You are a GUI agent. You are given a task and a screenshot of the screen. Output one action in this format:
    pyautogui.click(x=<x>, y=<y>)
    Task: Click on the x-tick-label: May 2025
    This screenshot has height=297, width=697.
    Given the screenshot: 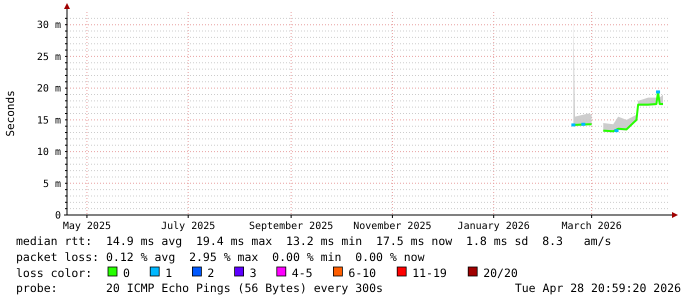 What is the action you would take?
    pyautogui.click(x=87, y=226)
    